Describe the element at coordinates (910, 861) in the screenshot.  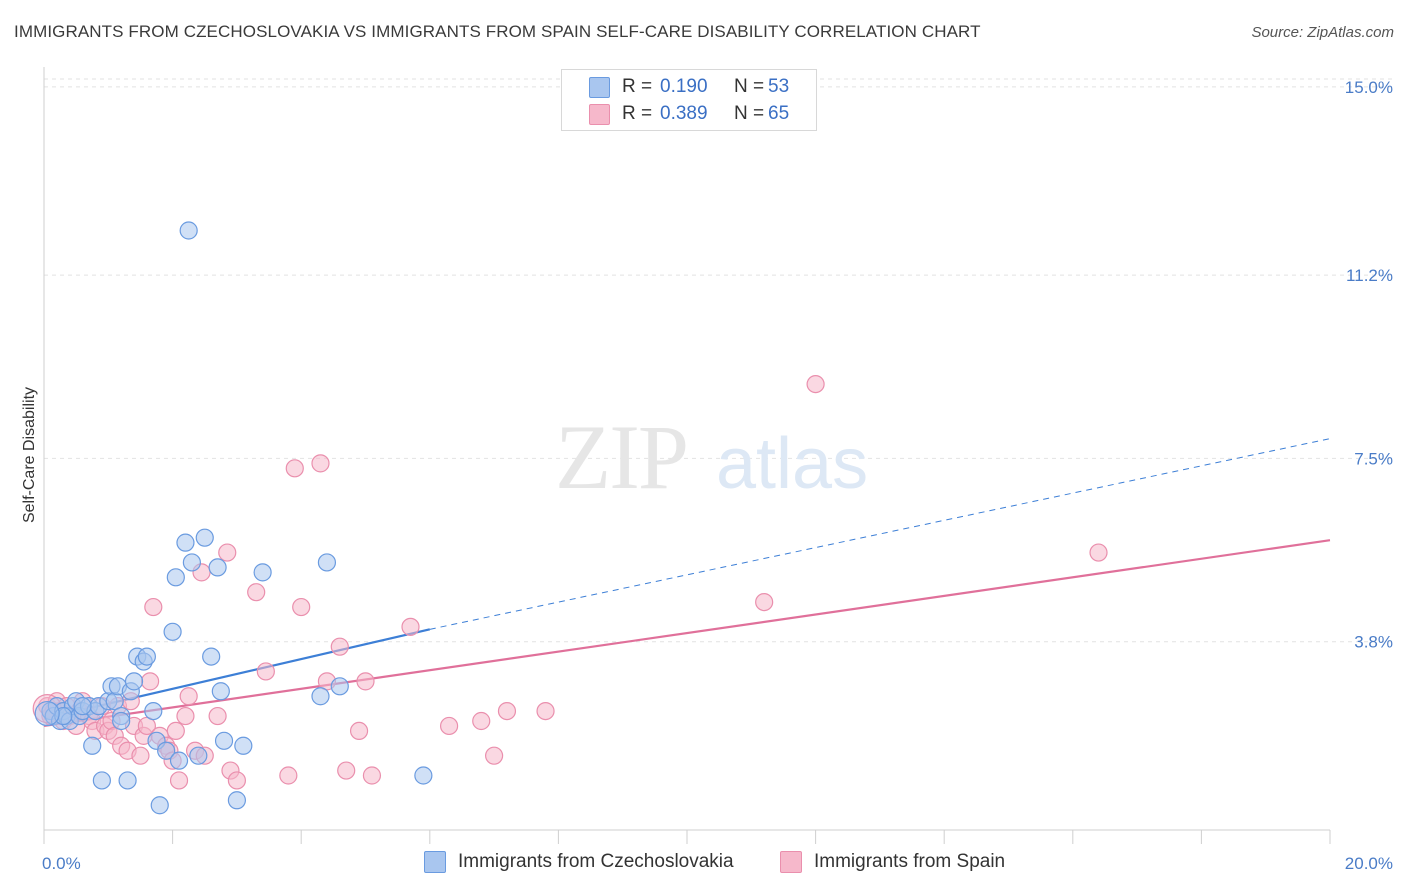
I see `legend-label-spain: Immigrants from Spain` at that location.